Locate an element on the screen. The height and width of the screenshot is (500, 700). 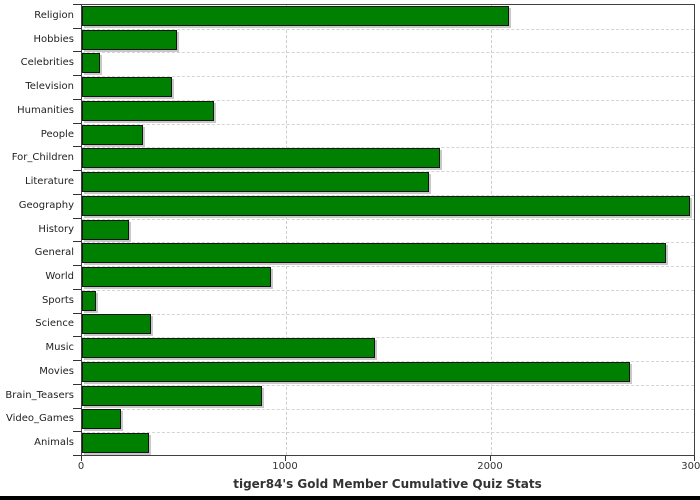
bar-television is located at coordinates (127, 87).